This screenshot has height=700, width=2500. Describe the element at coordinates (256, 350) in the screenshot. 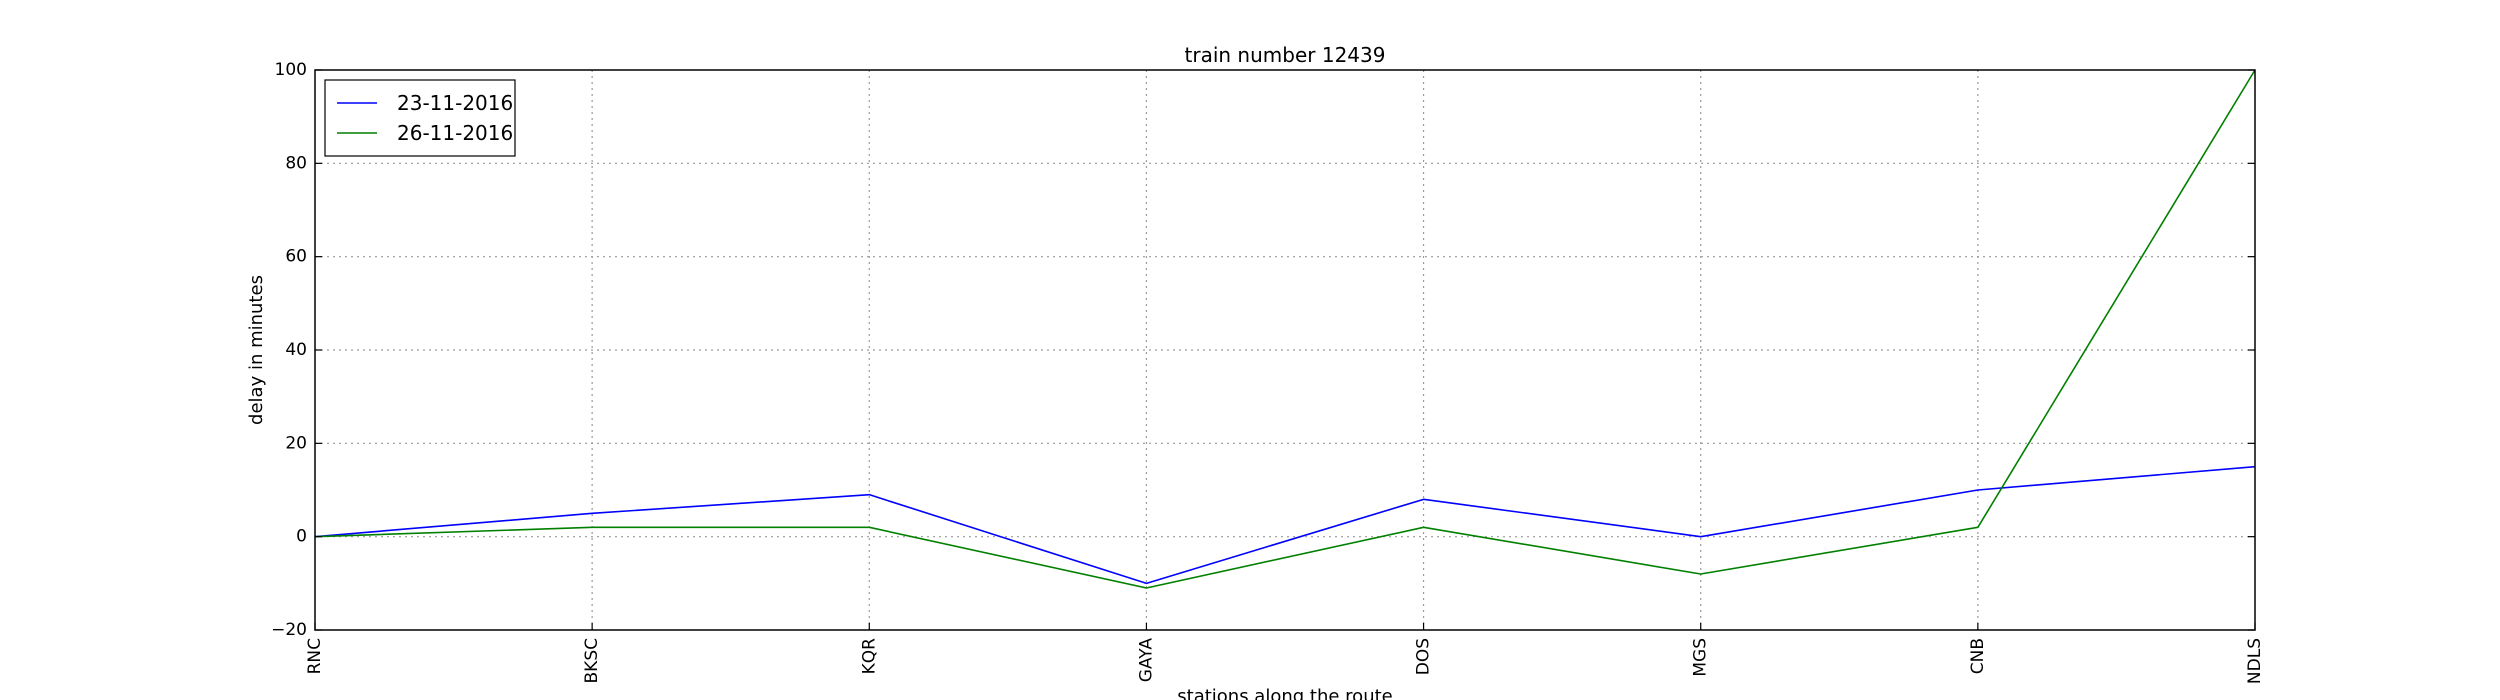

I see `y-axis-title: delay in minutes` at that location.